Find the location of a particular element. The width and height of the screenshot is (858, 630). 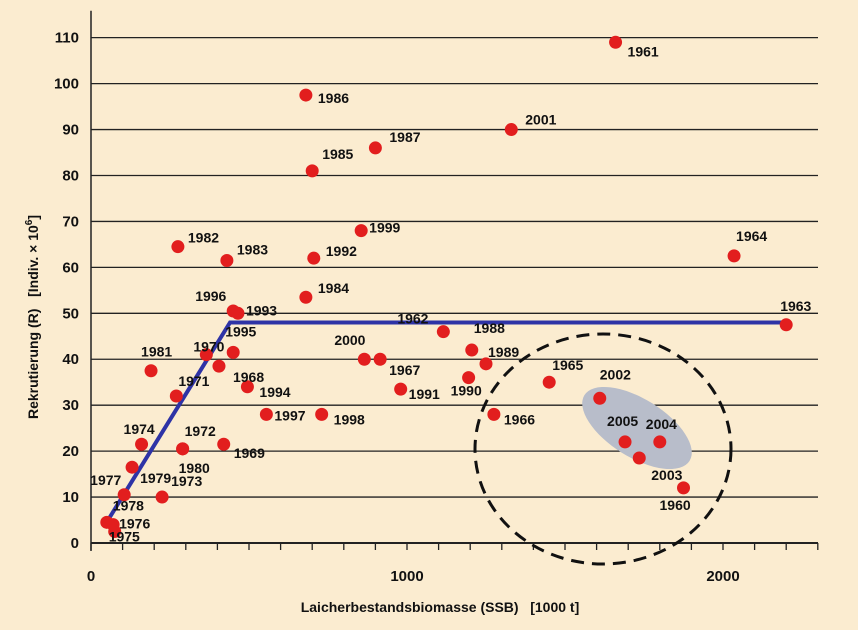

point-label-1978: 1978 is located at coordinates (128, 505).